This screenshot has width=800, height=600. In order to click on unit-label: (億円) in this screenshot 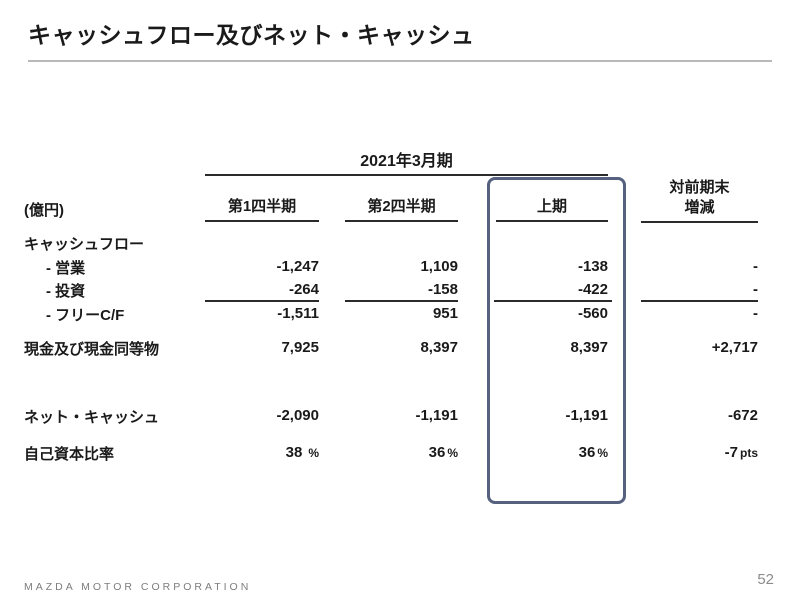, I will do `click(44, 210)`.